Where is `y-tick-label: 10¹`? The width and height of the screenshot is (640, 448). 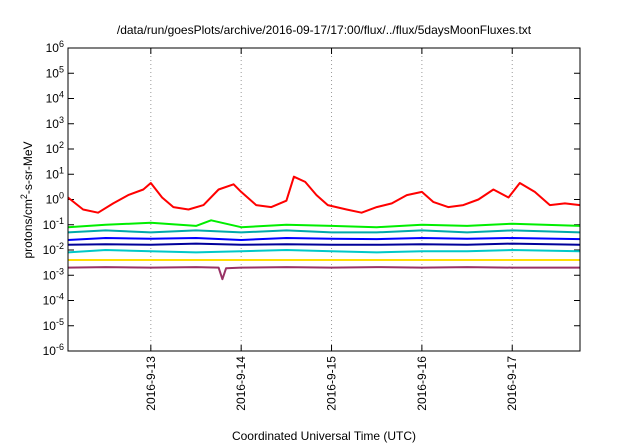
y-tick-label: 10¹ is located at coordinates (55, 173).